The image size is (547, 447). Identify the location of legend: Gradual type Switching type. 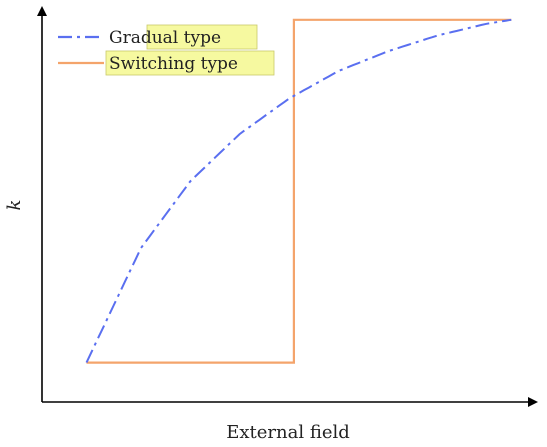
(166, 50).